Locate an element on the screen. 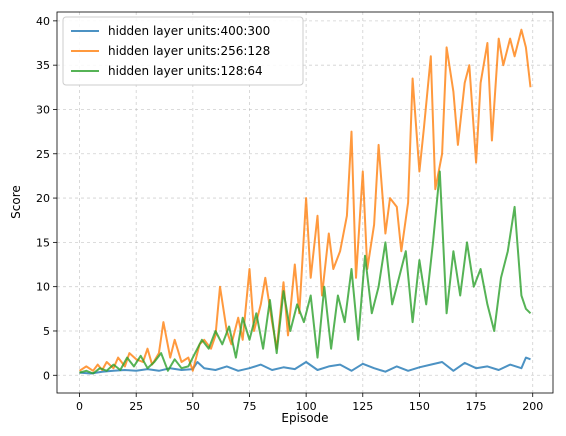 The image size is (566, 436). legend-label-0: hidden layer units:400:300 is located at coordinates (189, 31).